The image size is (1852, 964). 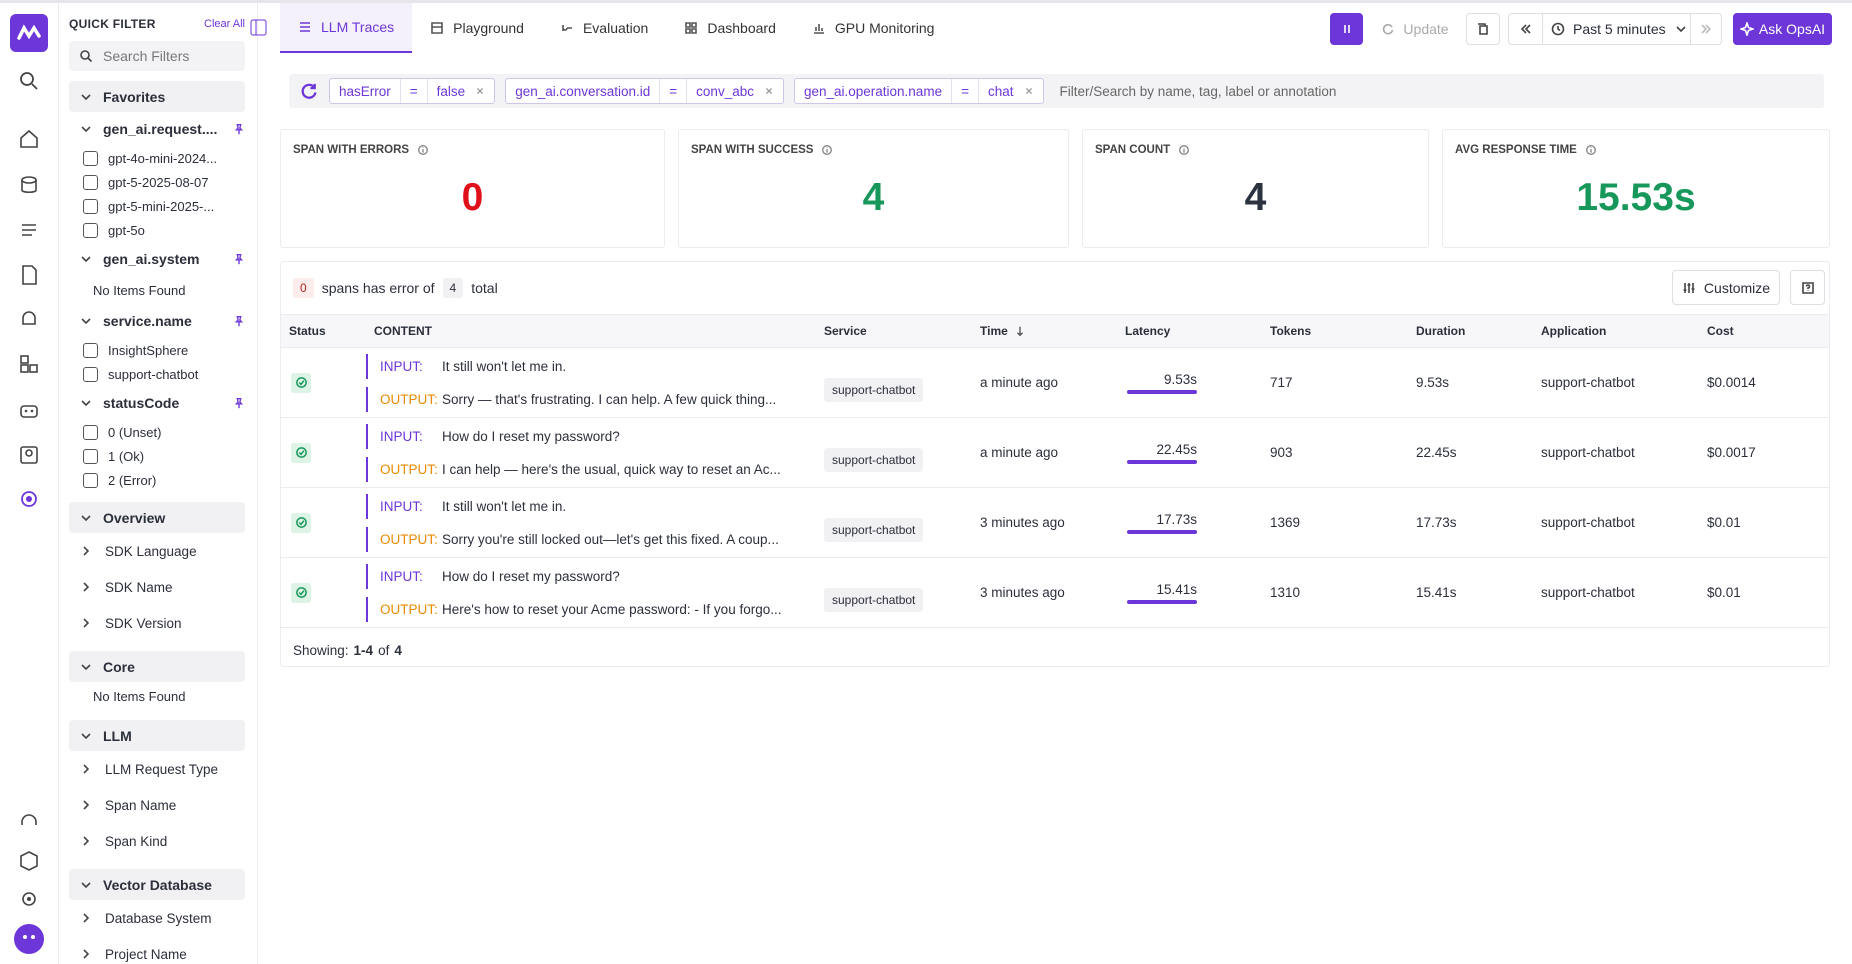 What do you see at coordinates (477, 28) in the screenshot?
I see `tab: Playground` at bounding box center [477, 28].